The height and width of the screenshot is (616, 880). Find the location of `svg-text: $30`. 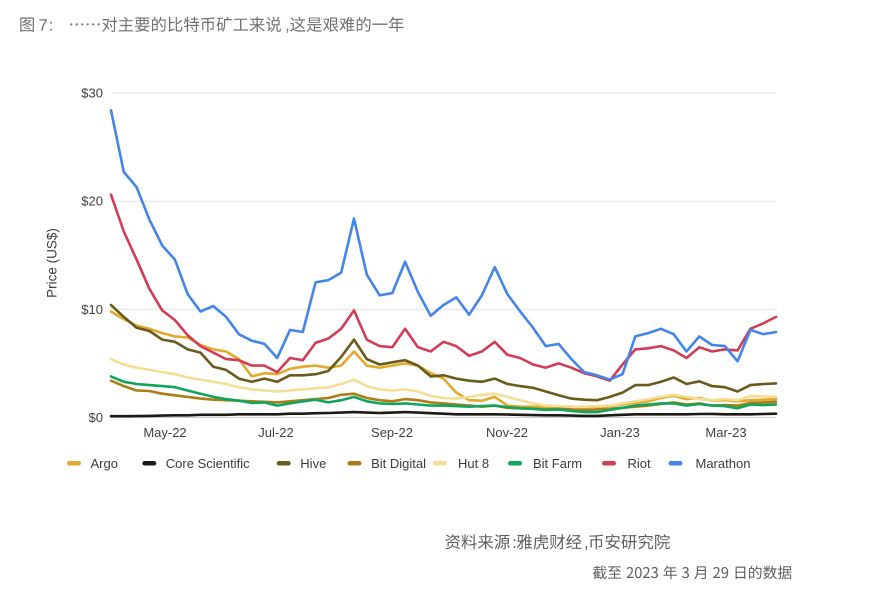

svg-text: $30 is located at coordinates (92, 93).